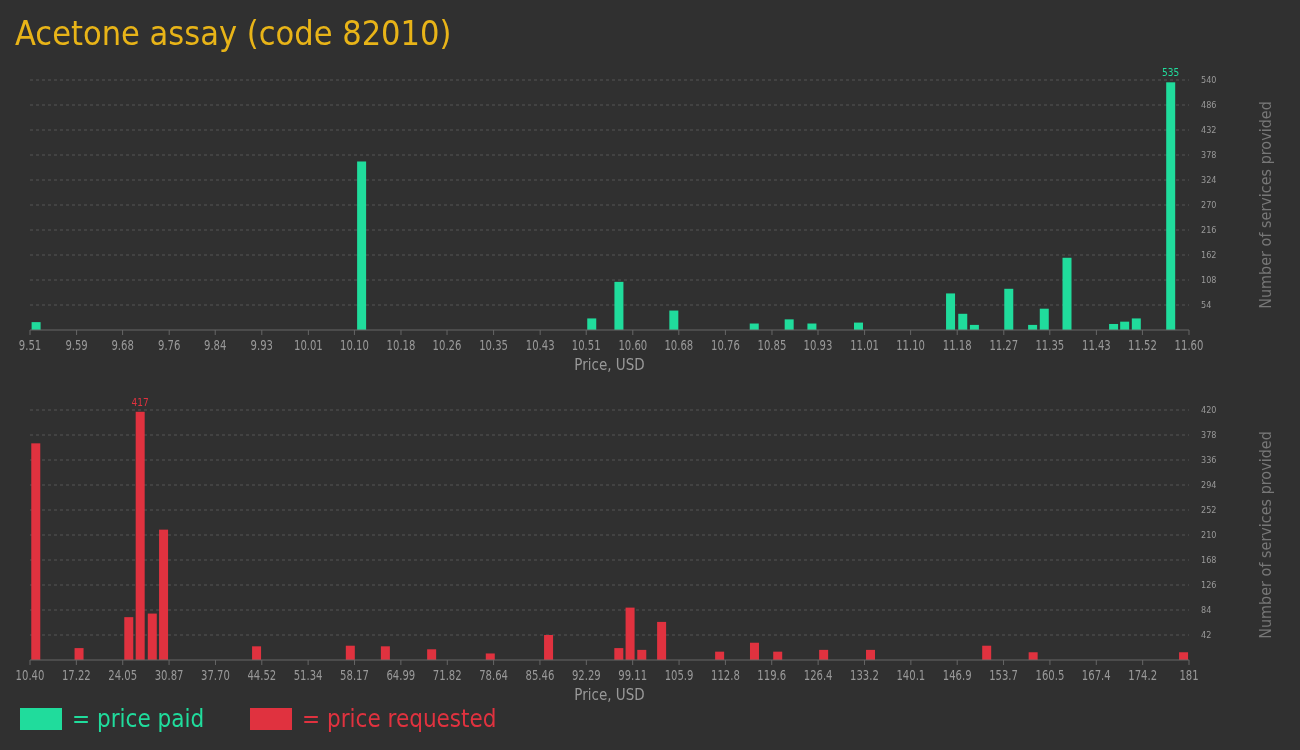  Describe the element at coordinates (772, 675) in the screenshot. I see `x-tick-label: 119.6` at that location.